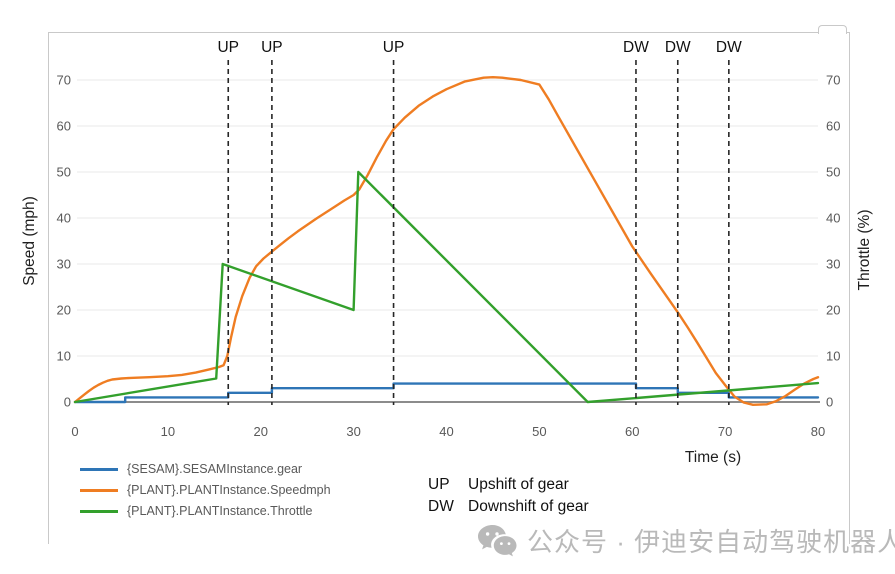 The height and width of the screenshot is (574, 895). Describe the element at coordinates (829, 402) in the screenshot. I see `y-tick-label-right: 0` at that location.